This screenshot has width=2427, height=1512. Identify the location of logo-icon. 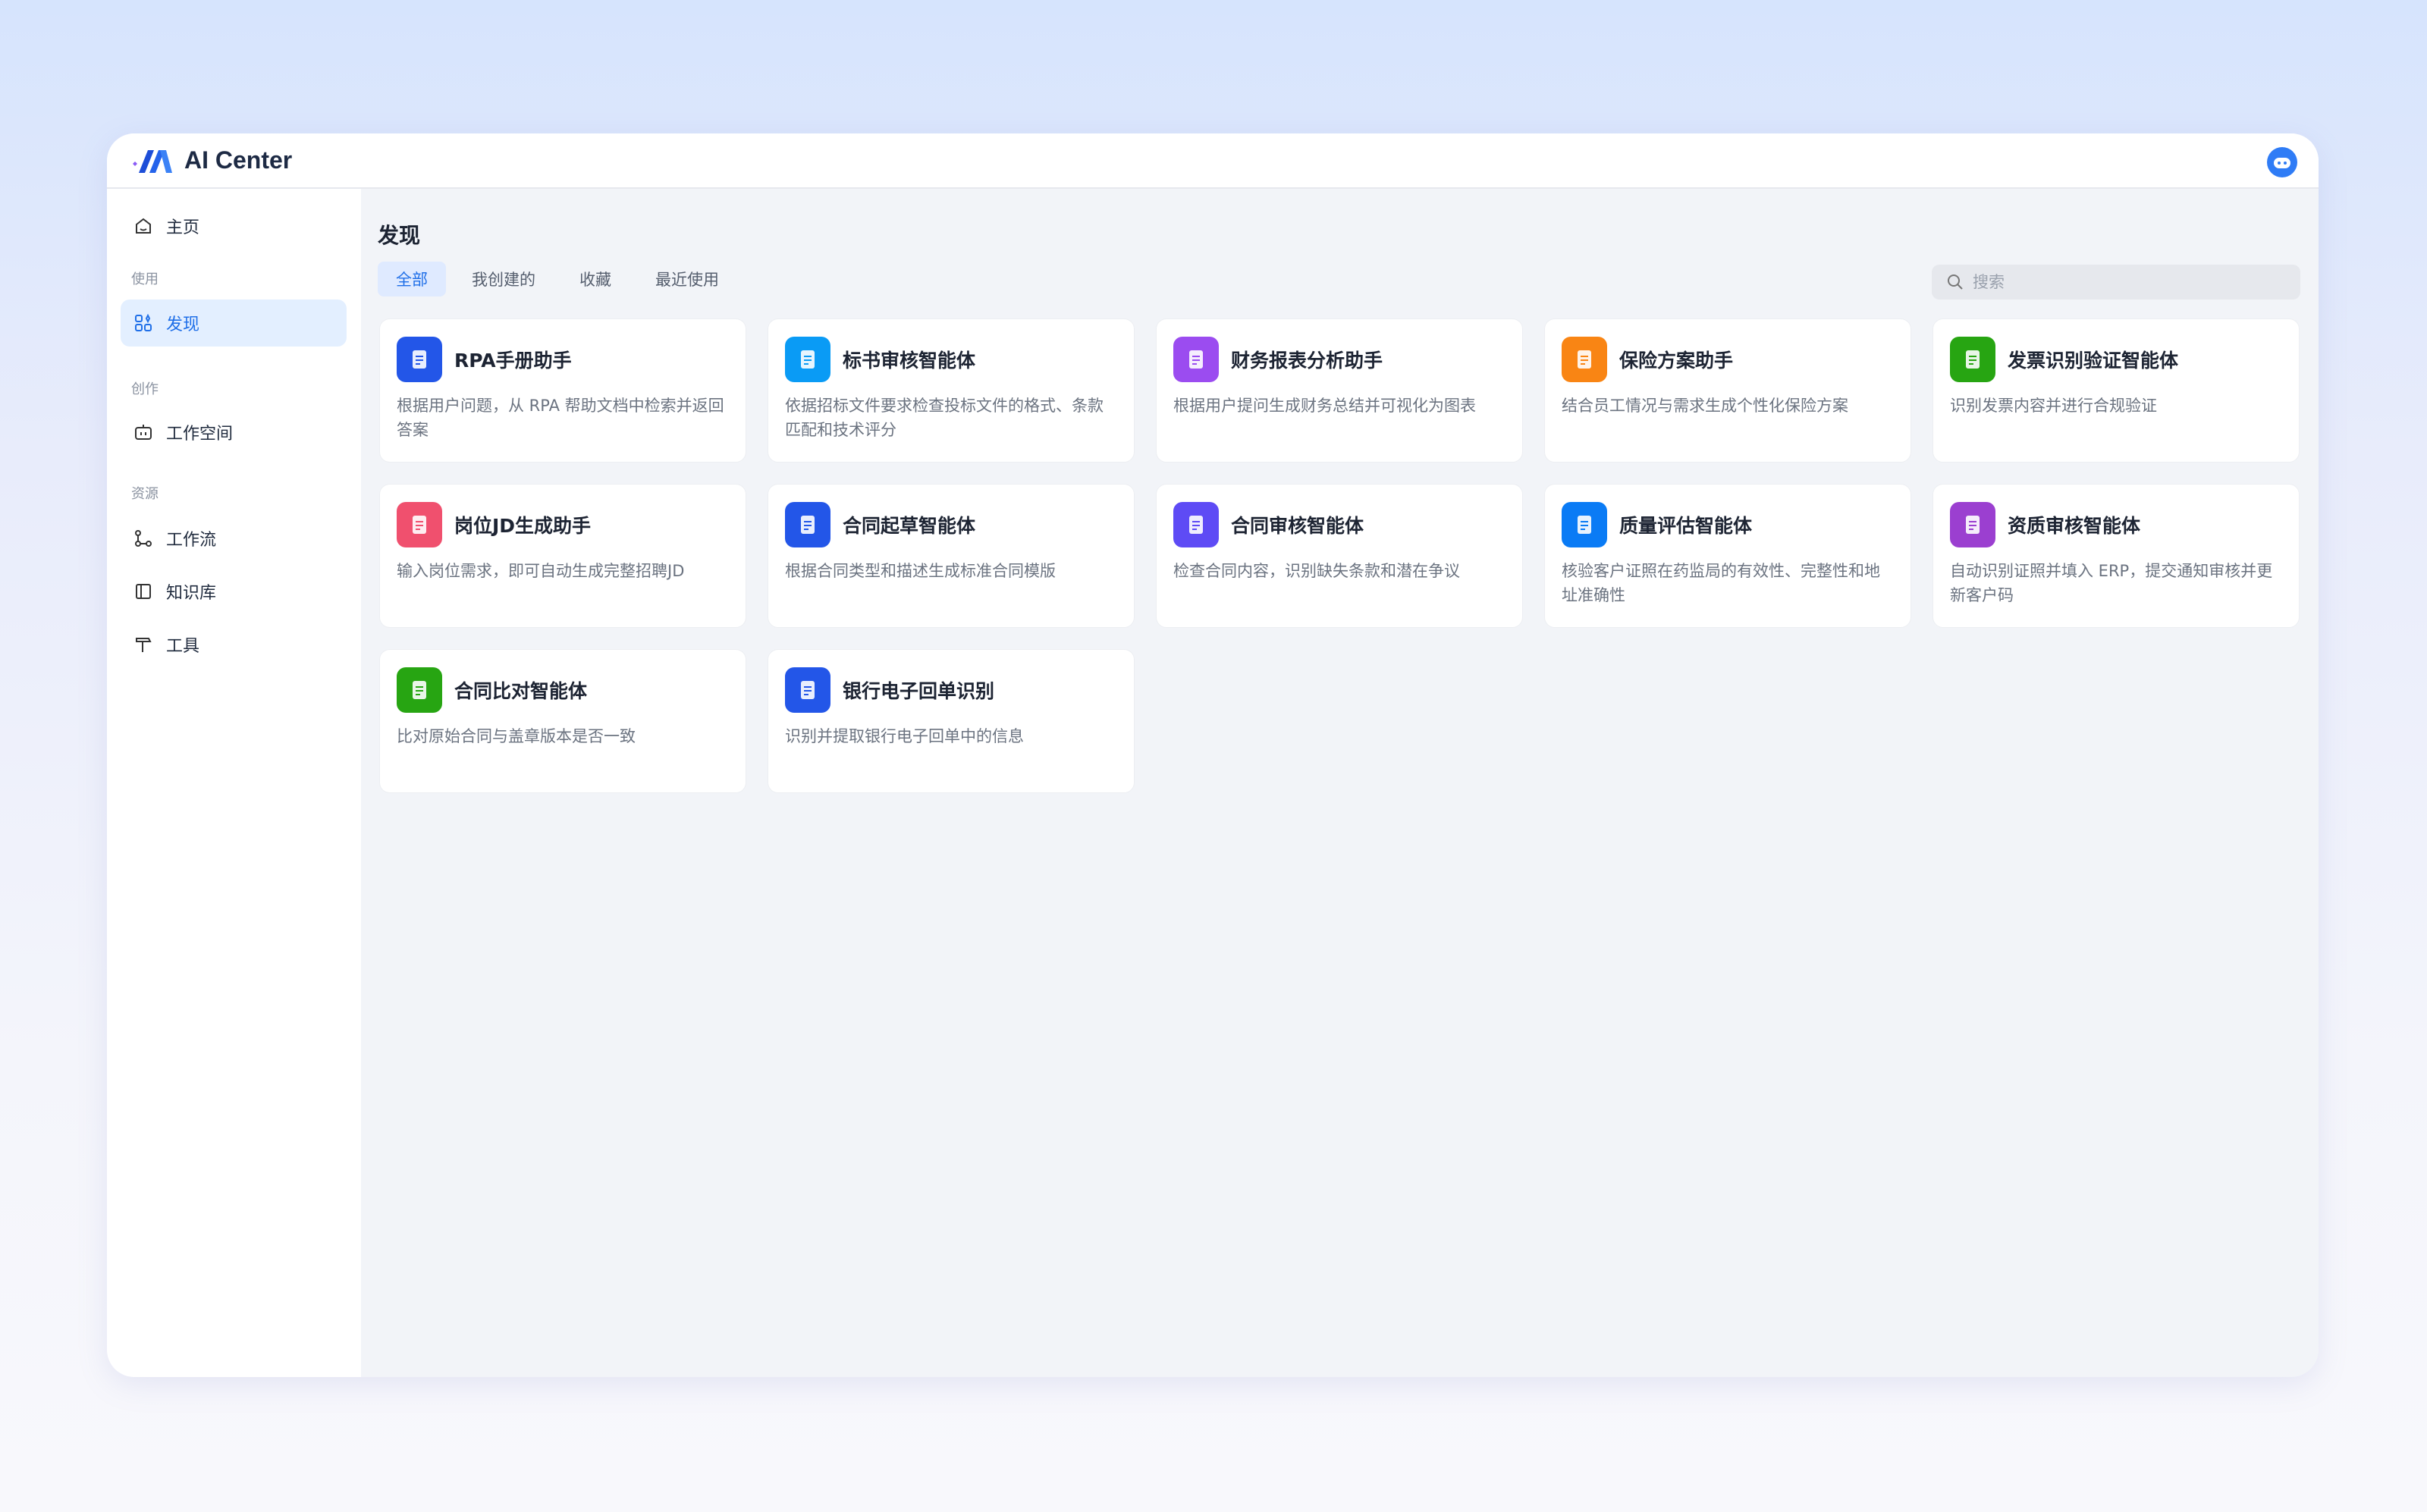
(152, 161).